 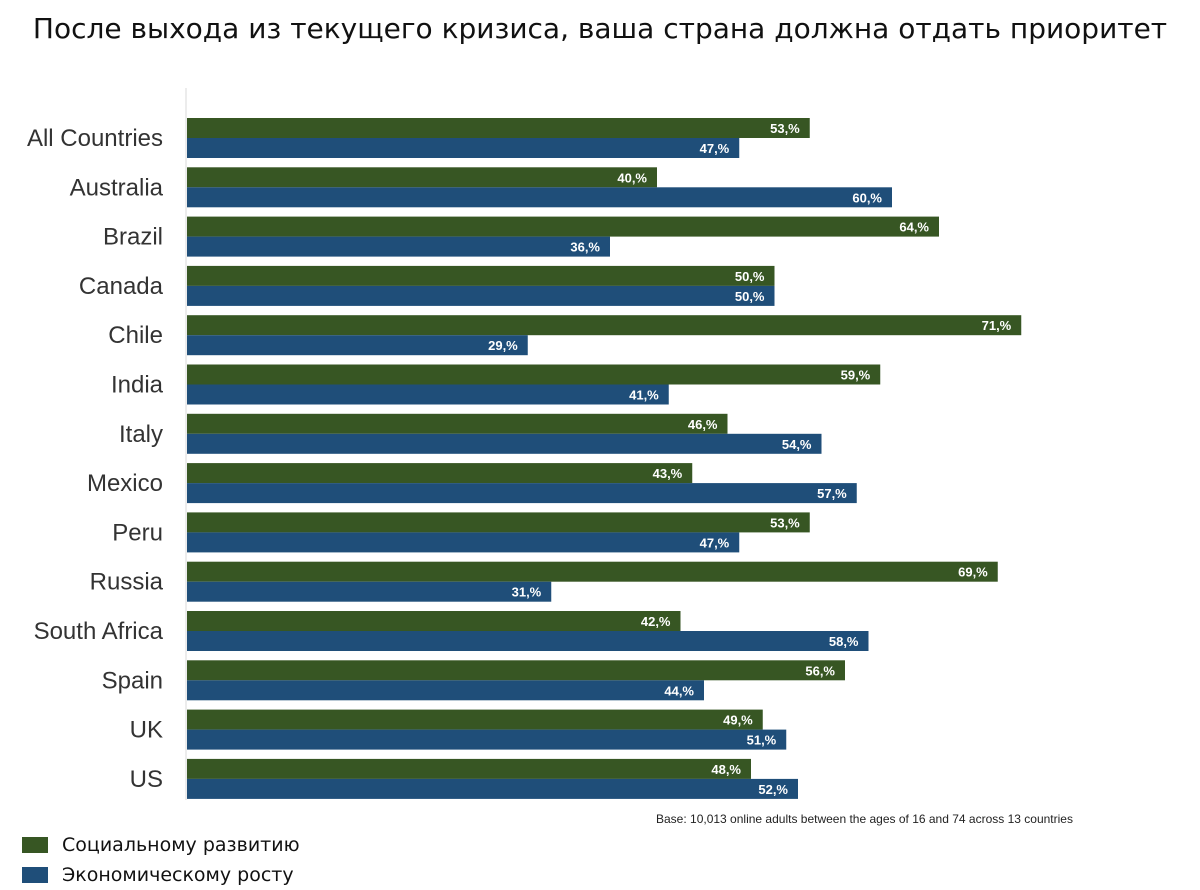 I want to click on data-label-economic: 29,%, so click(x=503, y=345).